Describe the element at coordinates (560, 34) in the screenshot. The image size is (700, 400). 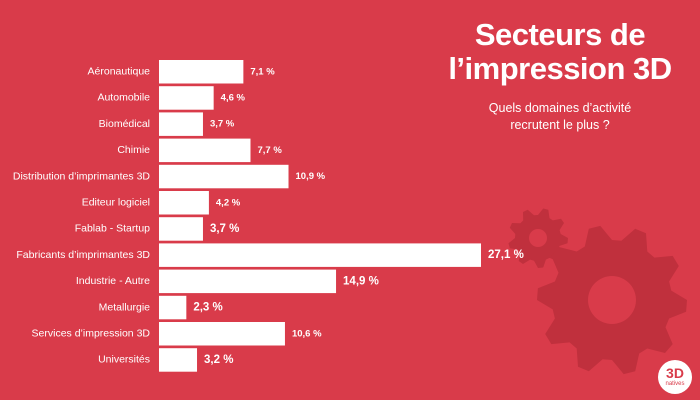
I see `chart-title-line1: Secteurs de` at that location.